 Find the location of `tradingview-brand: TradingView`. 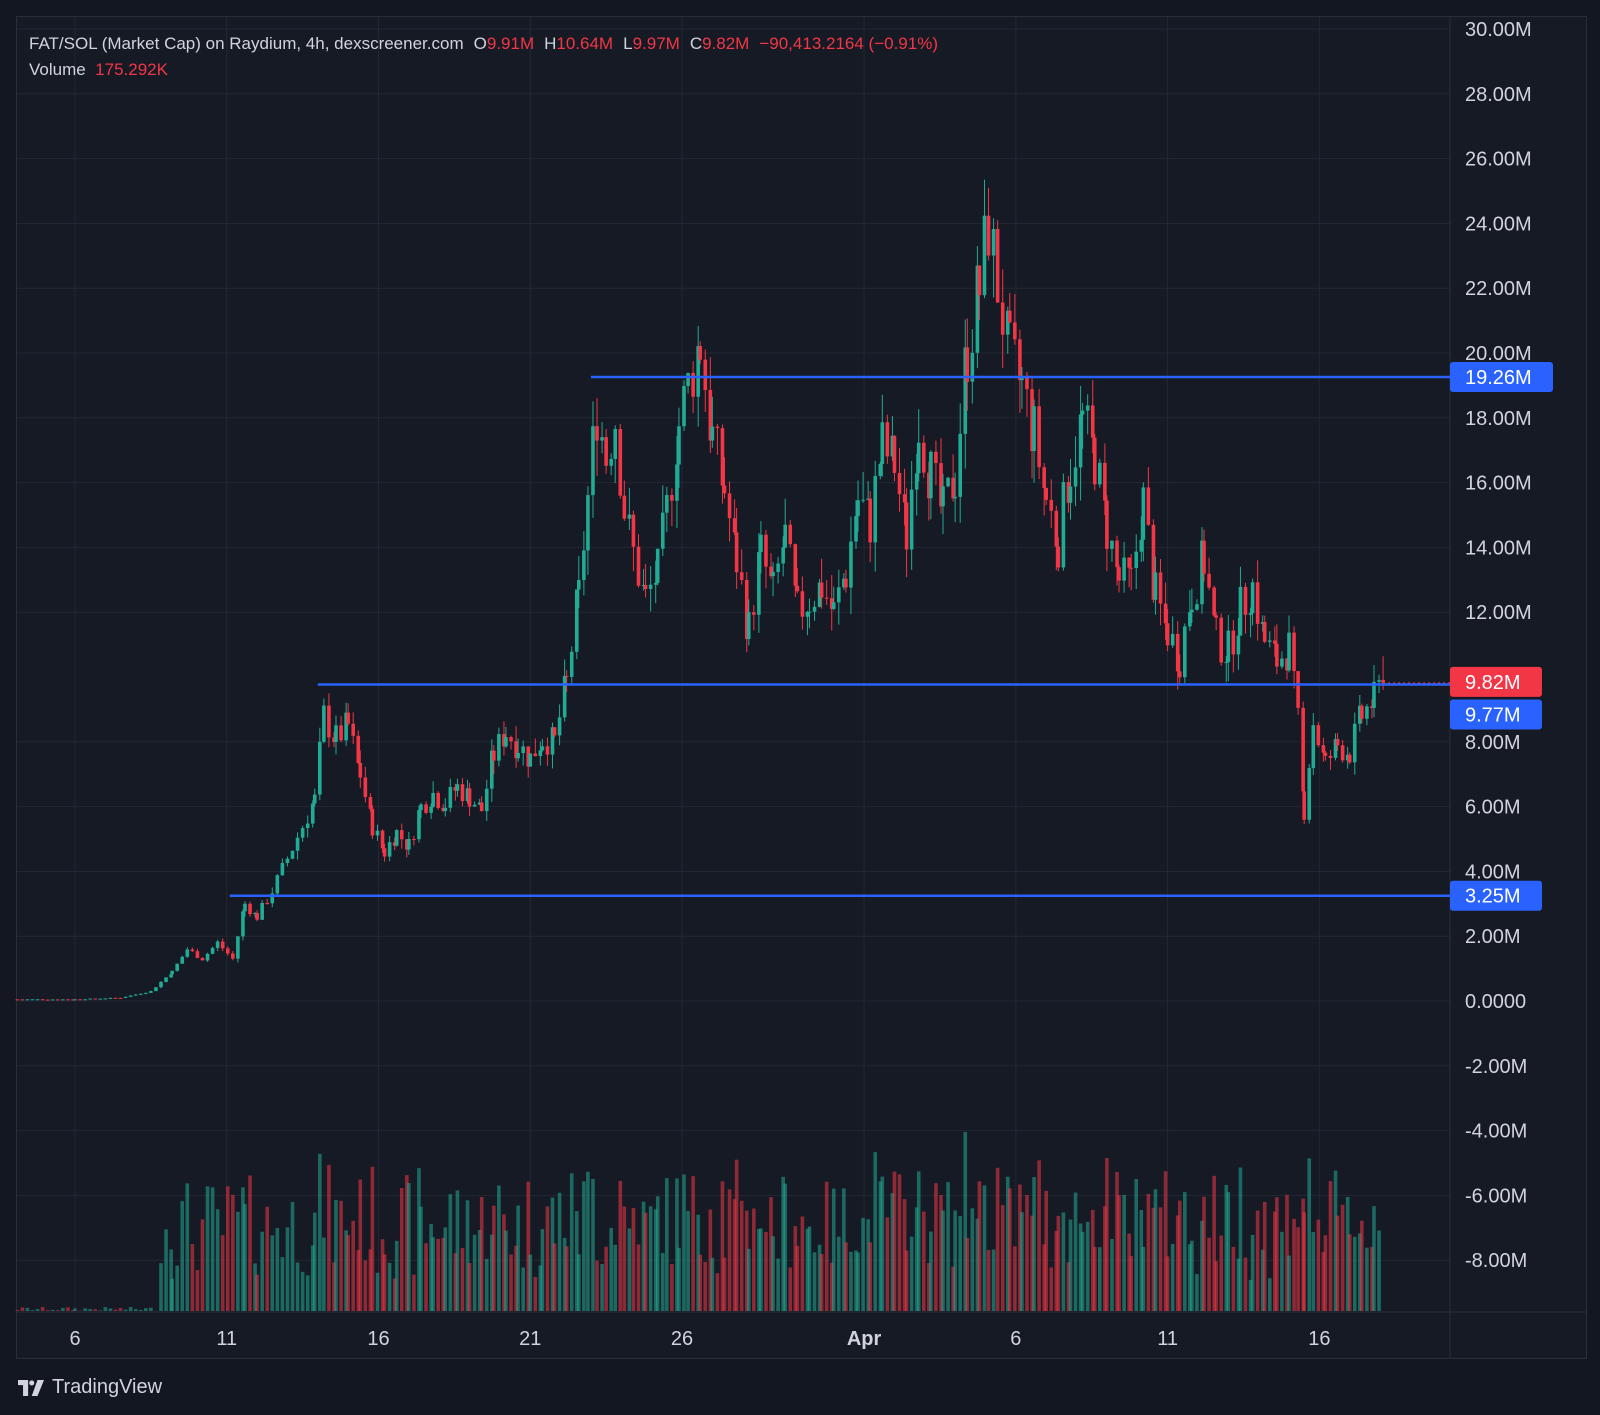

tradingview-brand: TradingView is located at coordinates (90, 1387).